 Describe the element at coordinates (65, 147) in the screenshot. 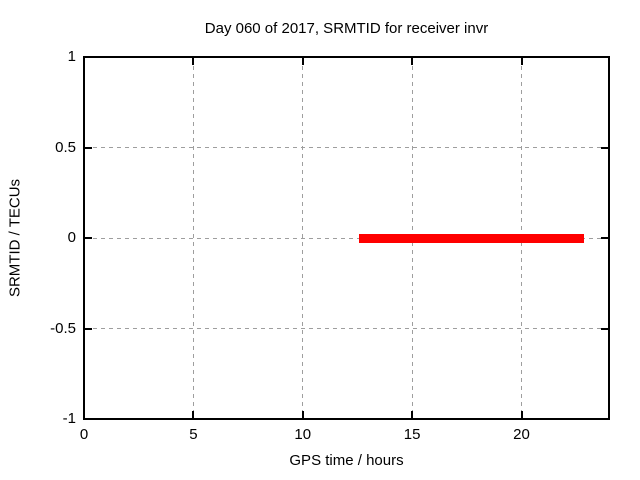

I see `y-tick-label-0.5: 0.5` at that location.